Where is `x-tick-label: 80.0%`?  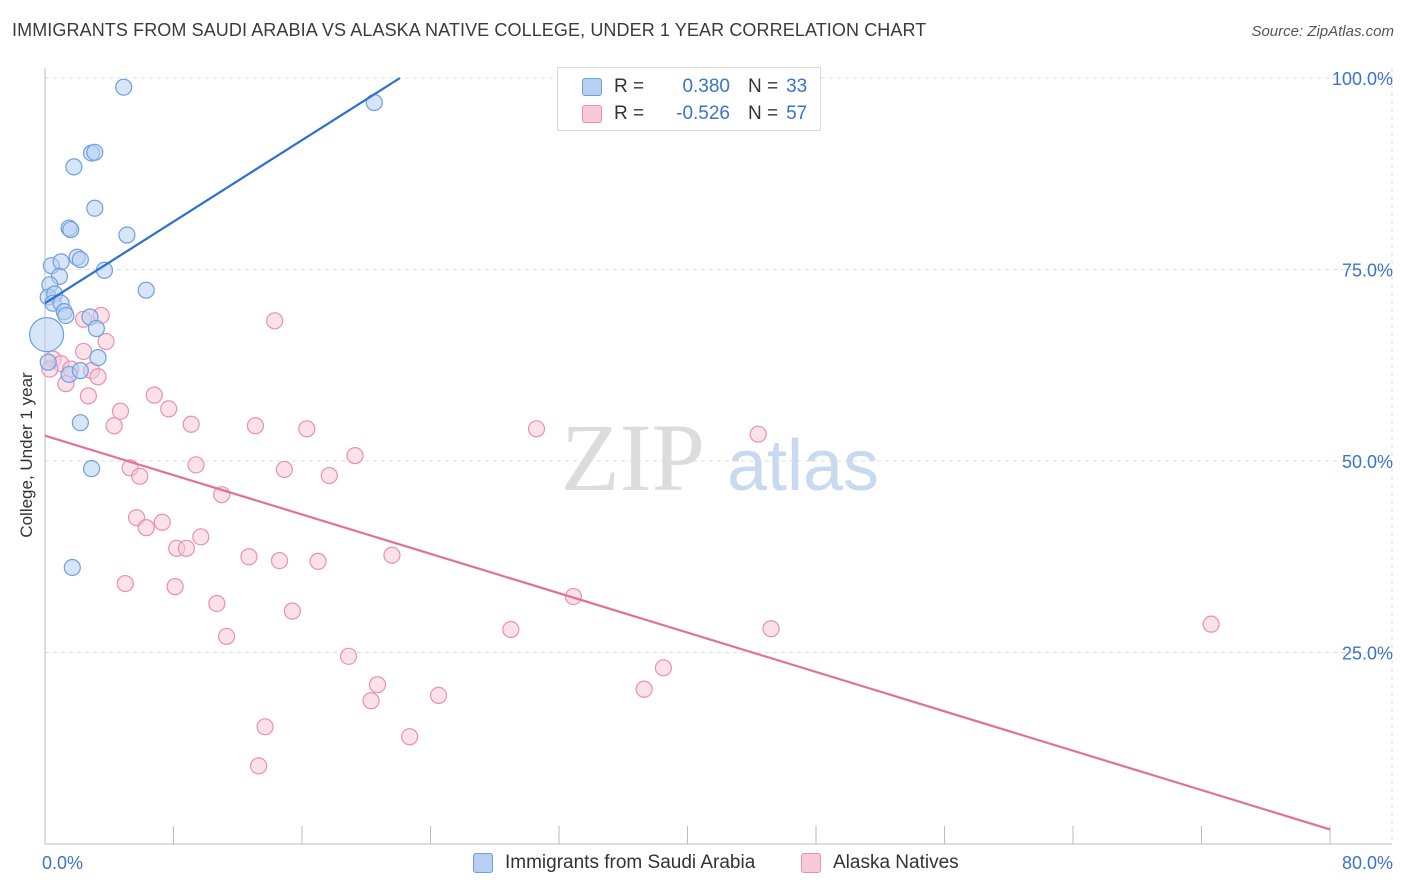
x-tick-label: 80.0% is located at coordinates (1367, 863).